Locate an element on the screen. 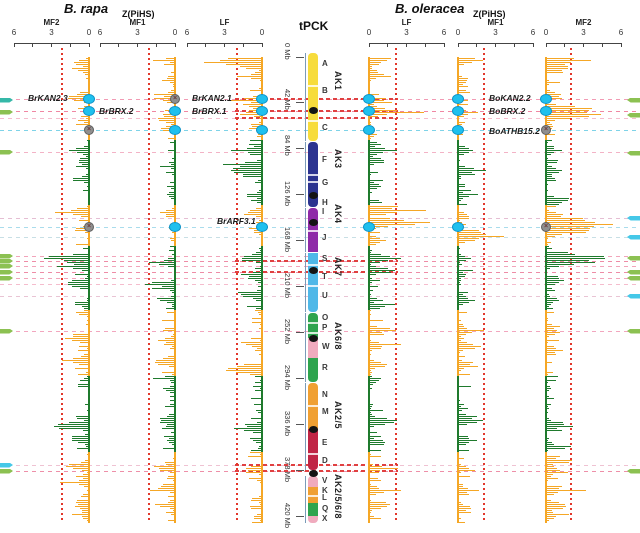  right-subgenome-header: Z(PiHS) is located at coordinates (489, 14).